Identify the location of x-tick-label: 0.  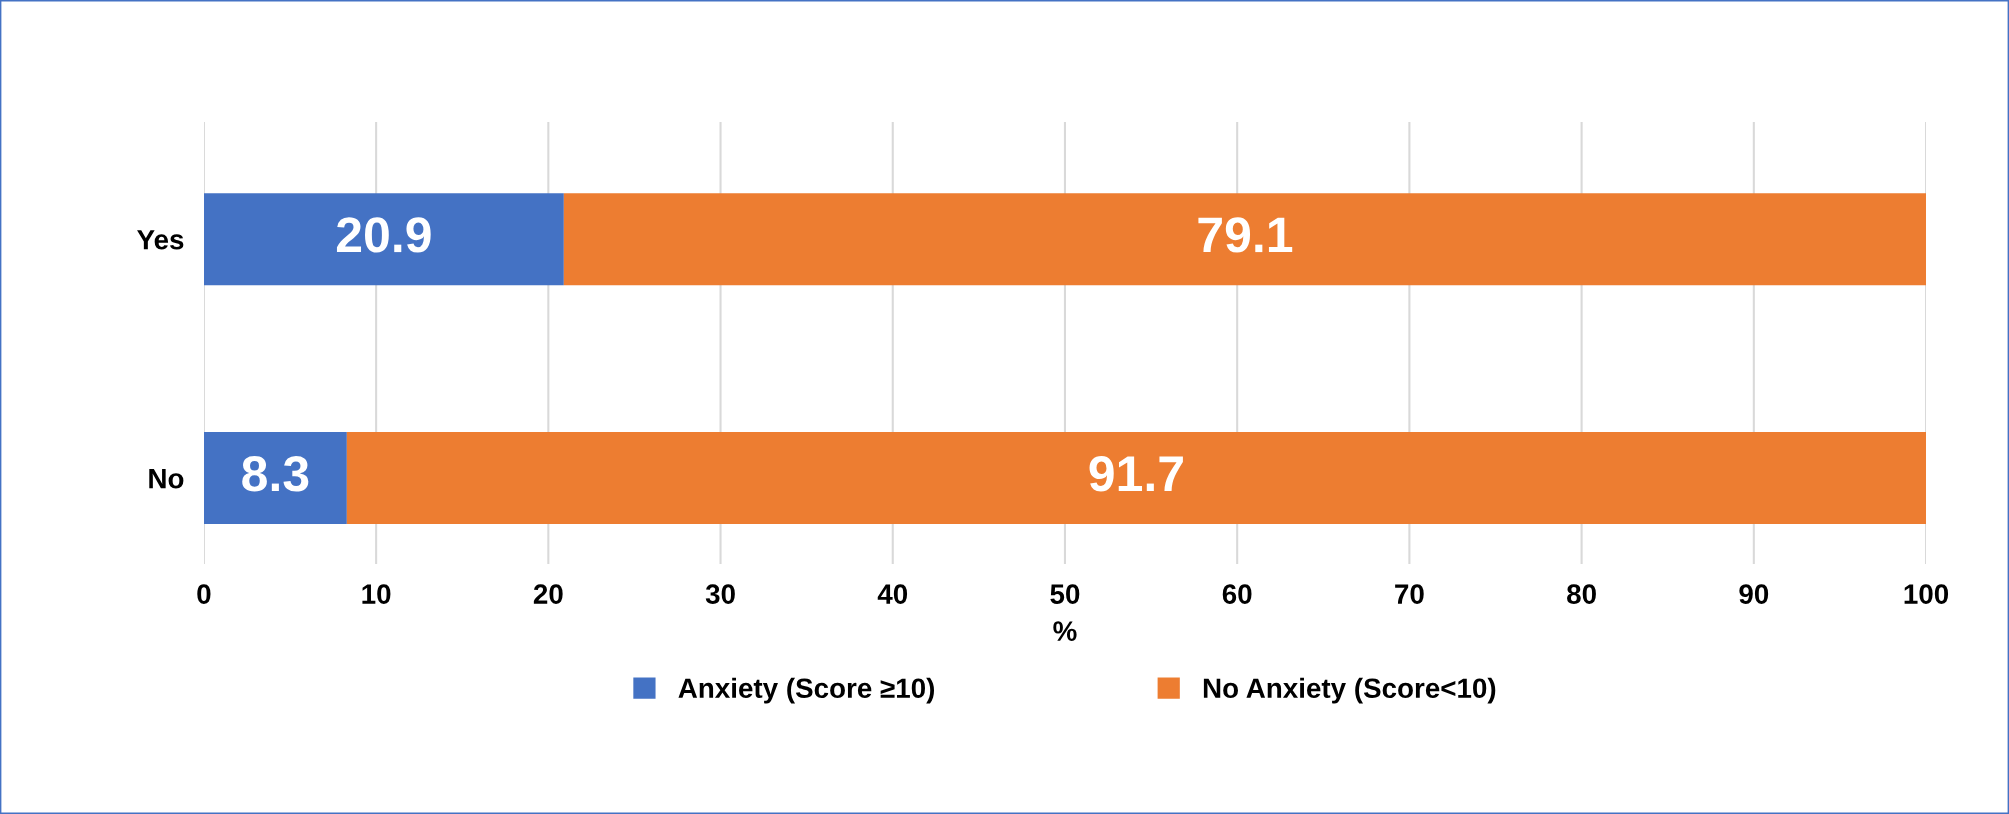
(204, 594).